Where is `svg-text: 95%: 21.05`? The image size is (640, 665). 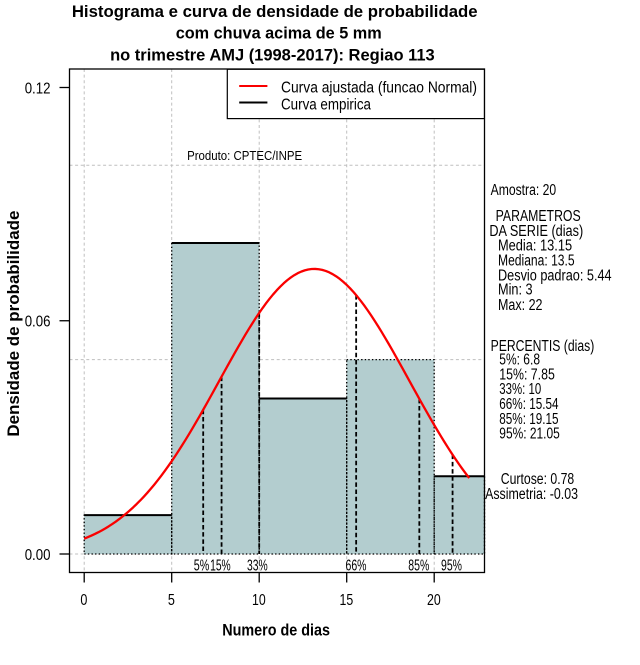 svg-text: 95%: 21.05 is located at coordinates (529, 434).